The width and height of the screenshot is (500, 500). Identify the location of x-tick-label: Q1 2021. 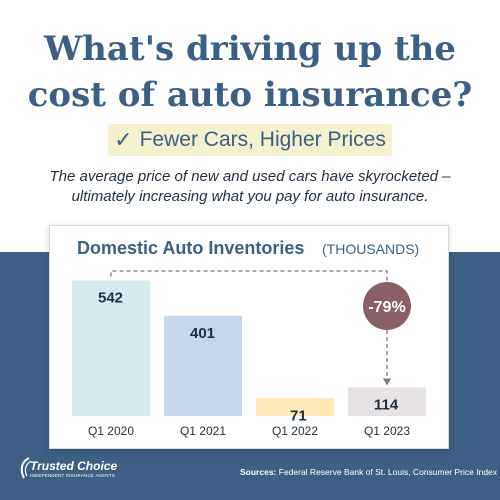
(203, 431).